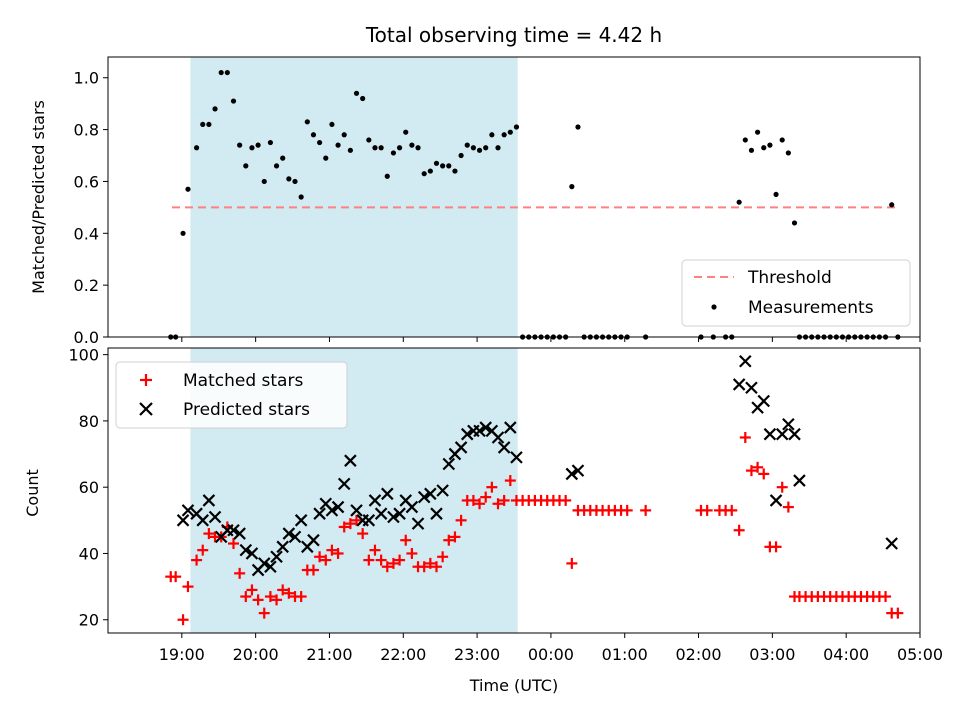 This screenshot has height=720, width=960. I want to click on bottom-legend: Matched stars Predicted stars, so click(231, 395).